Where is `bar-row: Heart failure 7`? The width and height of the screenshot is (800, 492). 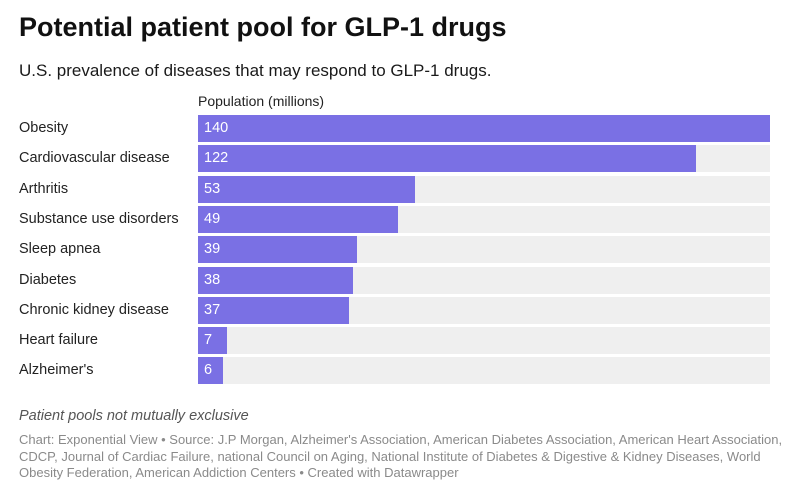
bar-row: Heart failure 7 is located at coordinates (400, 341).